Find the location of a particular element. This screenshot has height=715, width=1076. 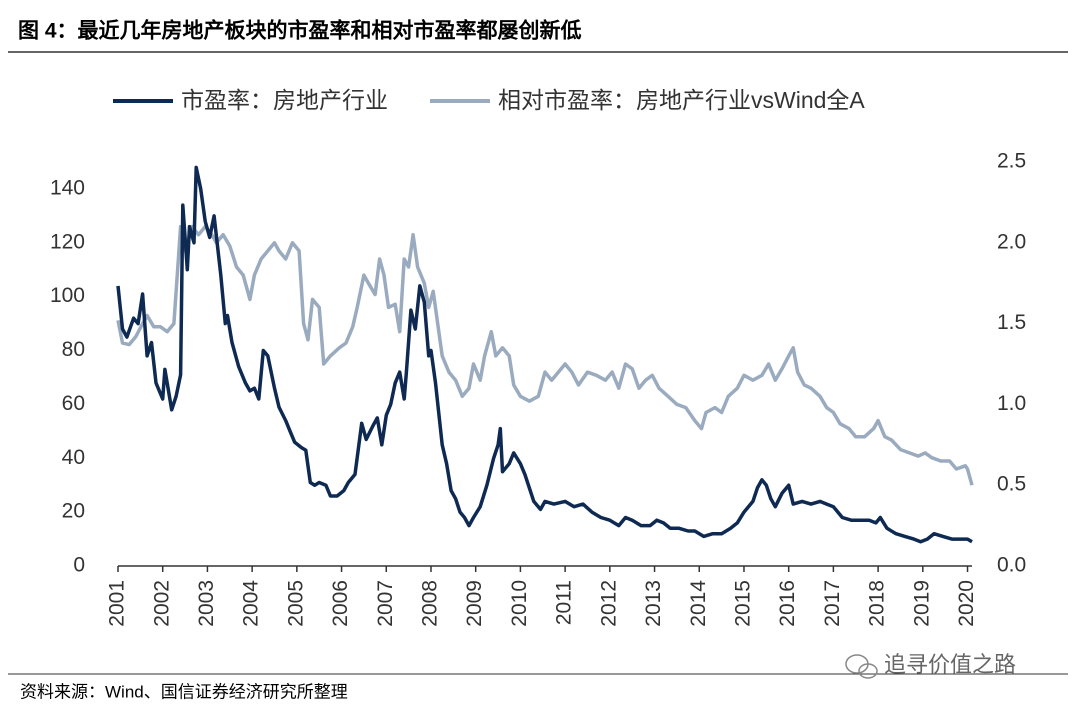

x-tick-label: 2019 is located at coordinates (921, 603).